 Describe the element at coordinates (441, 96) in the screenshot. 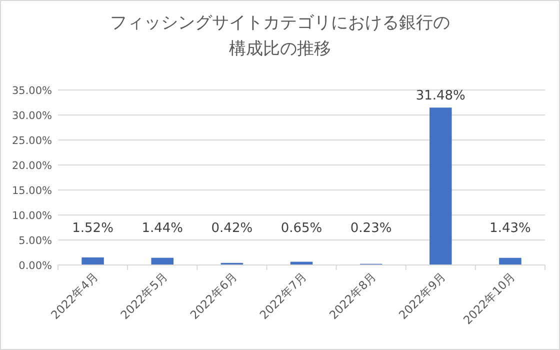

I see `data-label: 31.48%` at that location.